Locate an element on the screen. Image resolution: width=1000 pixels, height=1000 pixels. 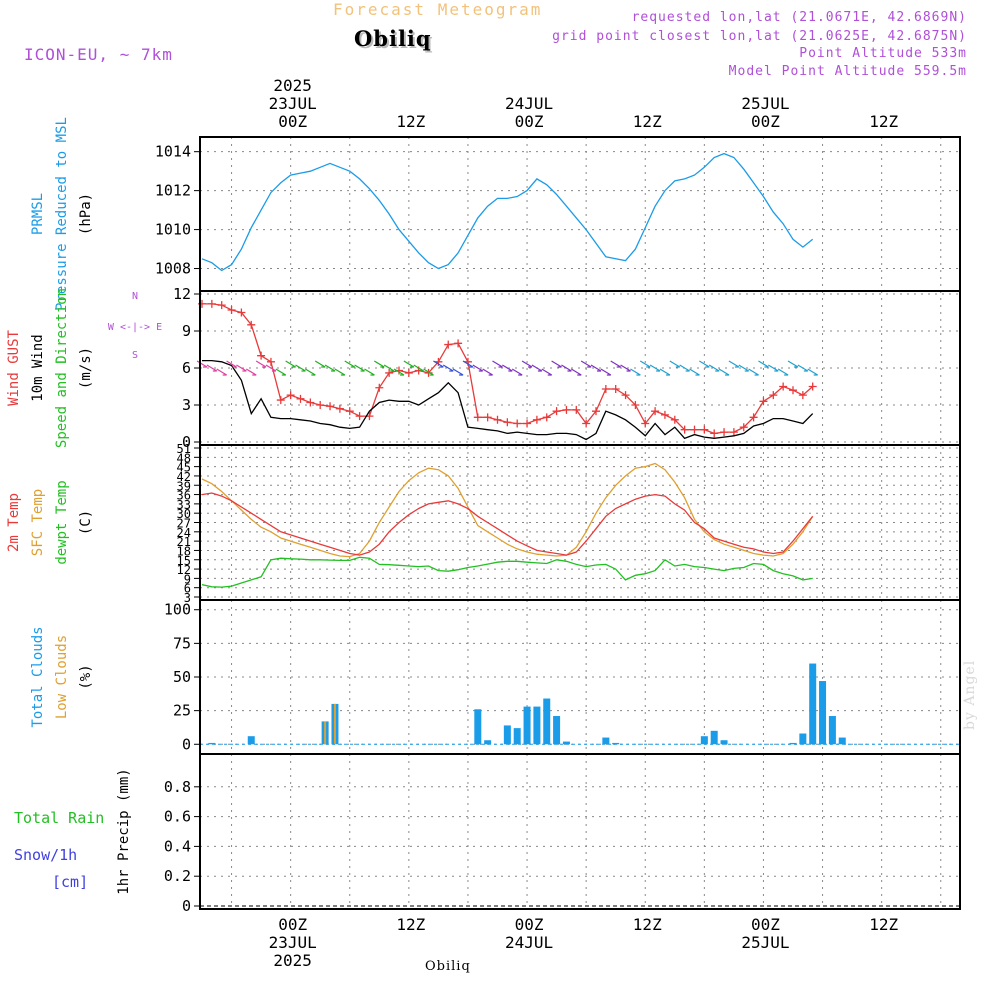
y-axis-title: Wind GUST is located at coordinates (14, 368).